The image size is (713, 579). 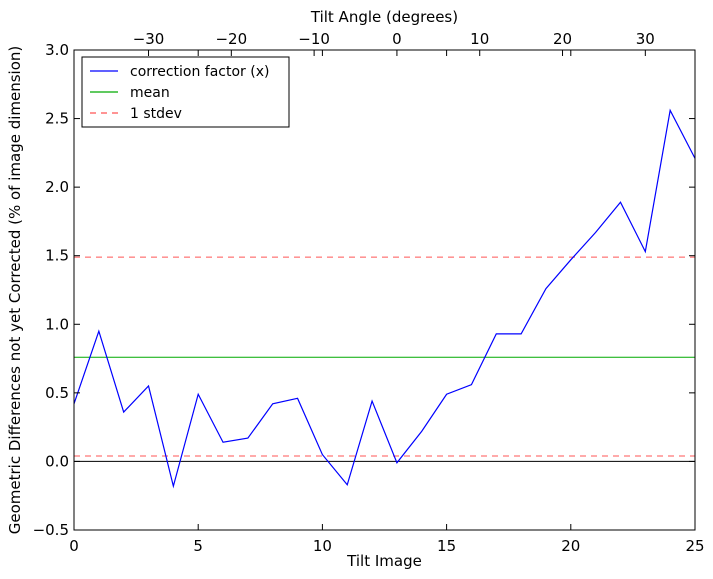 What do you see at coordinates (149, 39) in the screenshot?
I see `top-tick-label-0: −30` at bounding box center [149, 39].